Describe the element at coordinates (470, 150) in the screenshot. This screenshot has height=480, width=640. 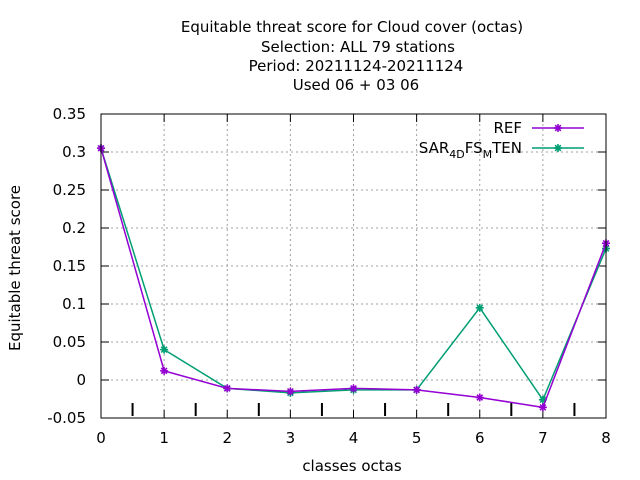
I see `legend-label-sar4dfsmten: SAR4DFSMTEN` at that location.